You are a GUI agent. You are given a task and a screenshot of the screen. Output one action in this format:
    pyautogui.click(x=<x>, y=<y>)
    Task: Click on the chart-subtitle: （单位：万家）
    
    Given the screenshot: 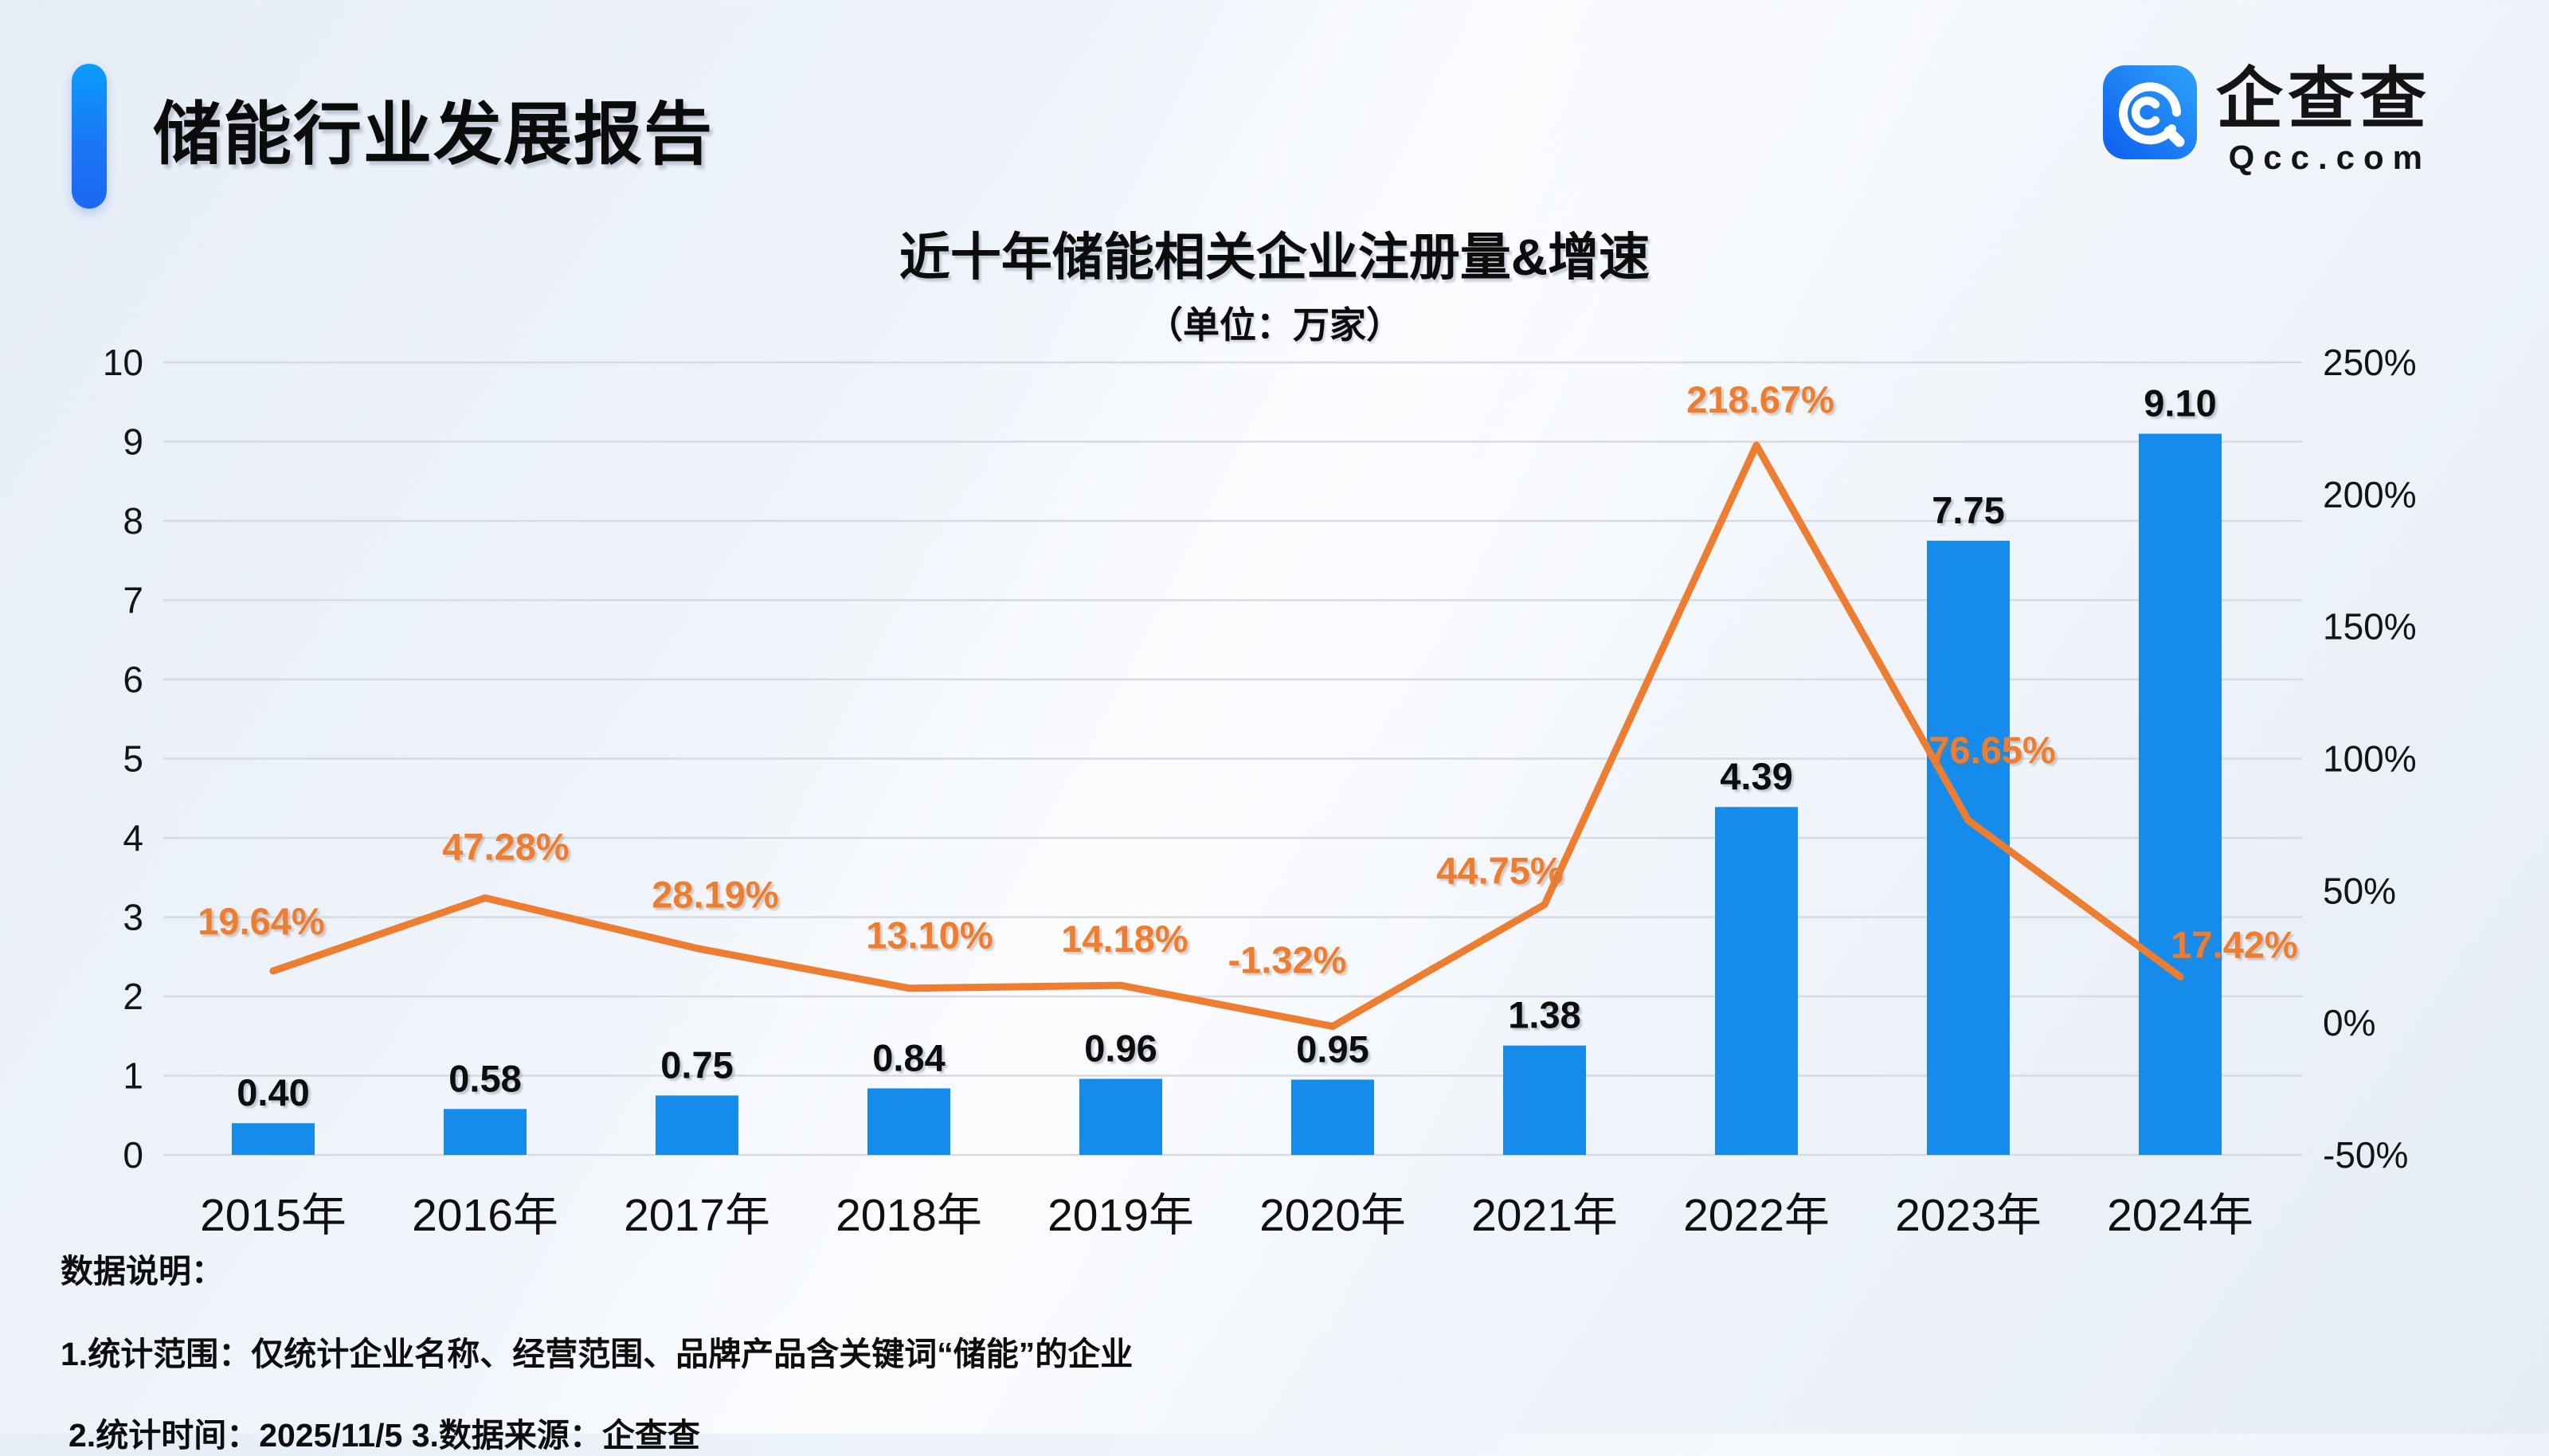 What is the action you would take?
    pyautogui.click(x=1274, y=325)
    